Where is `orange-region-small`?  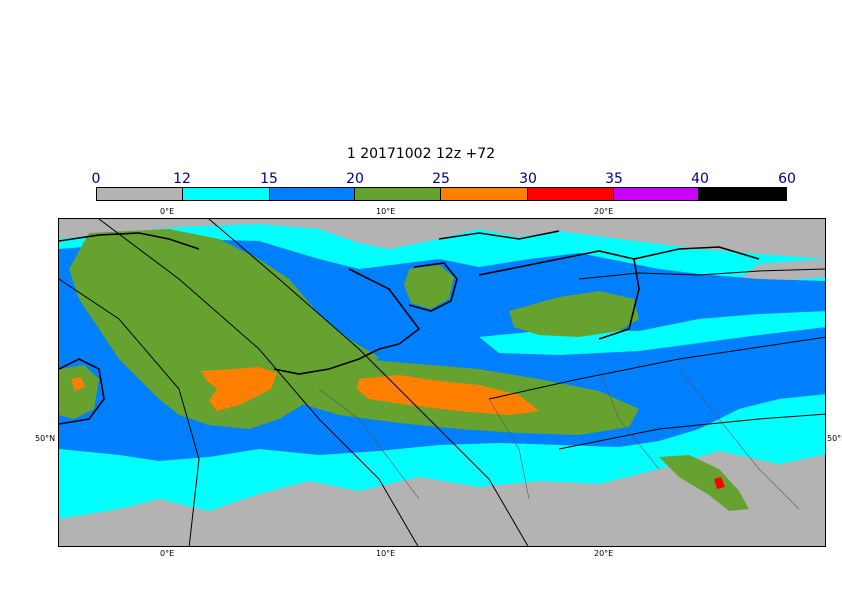 orange-region-small is located at coordinates (78, 384).